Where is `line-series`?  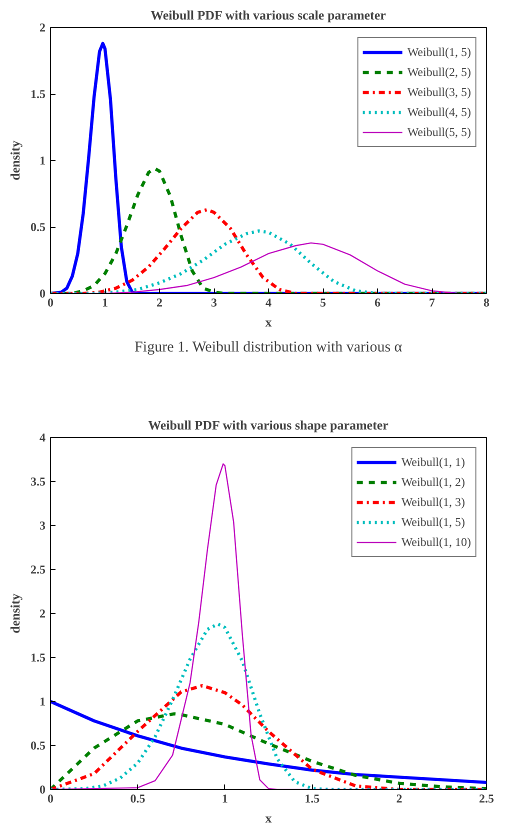 line-series is located at coordinates (268, 742).